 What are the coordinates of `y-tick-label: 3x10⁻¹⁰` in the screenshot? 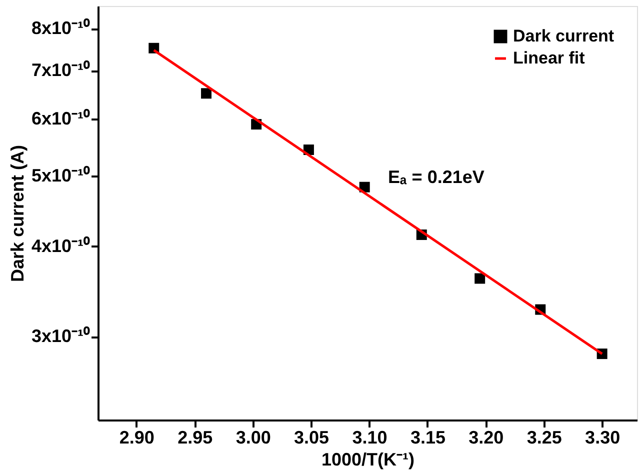 It's located at (60, 336).